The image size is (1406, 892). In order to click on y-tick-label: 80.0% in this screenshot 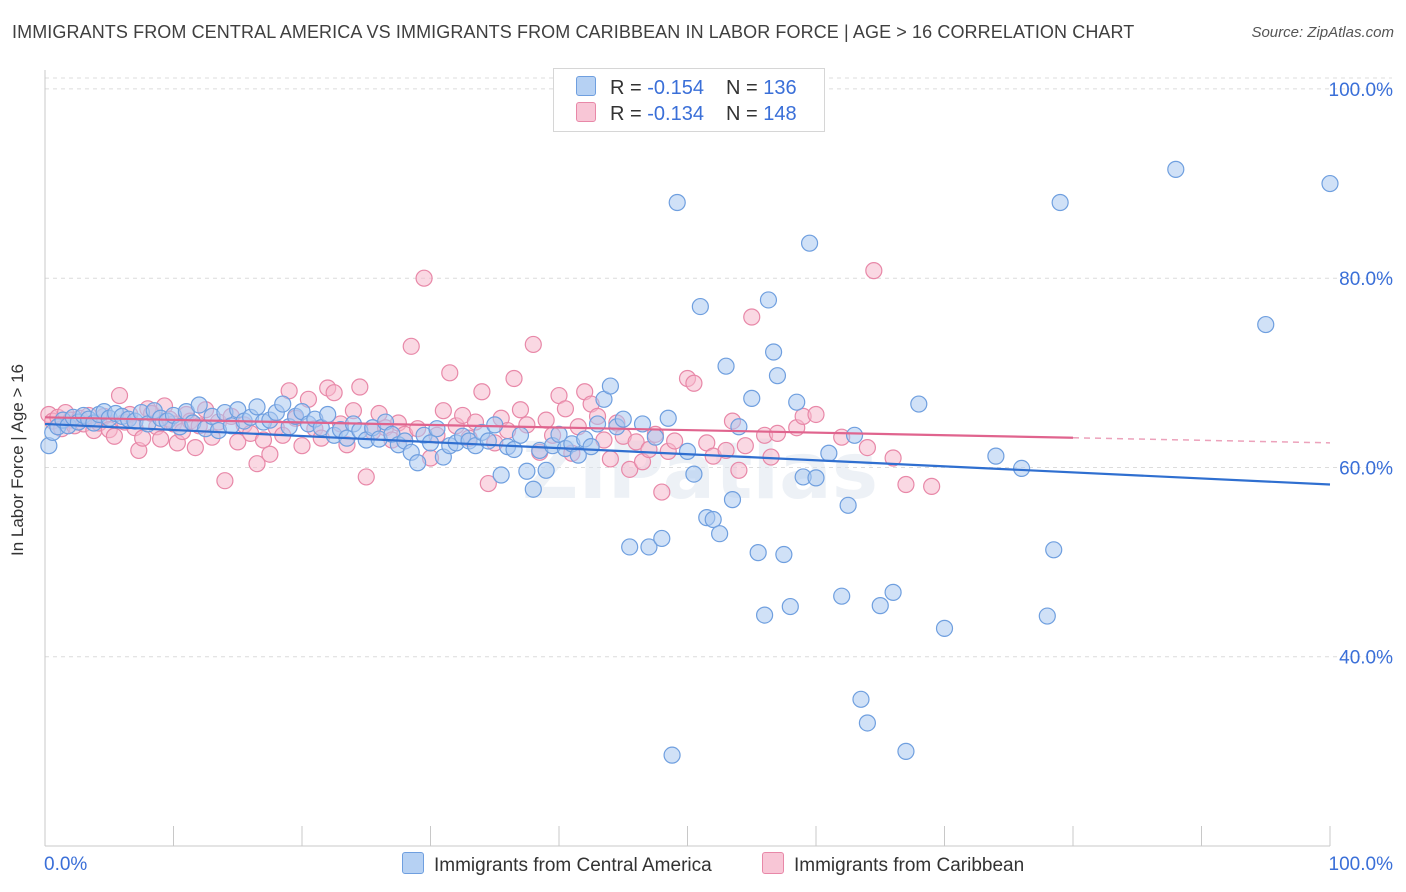, I will do `click(1366, 279)`.